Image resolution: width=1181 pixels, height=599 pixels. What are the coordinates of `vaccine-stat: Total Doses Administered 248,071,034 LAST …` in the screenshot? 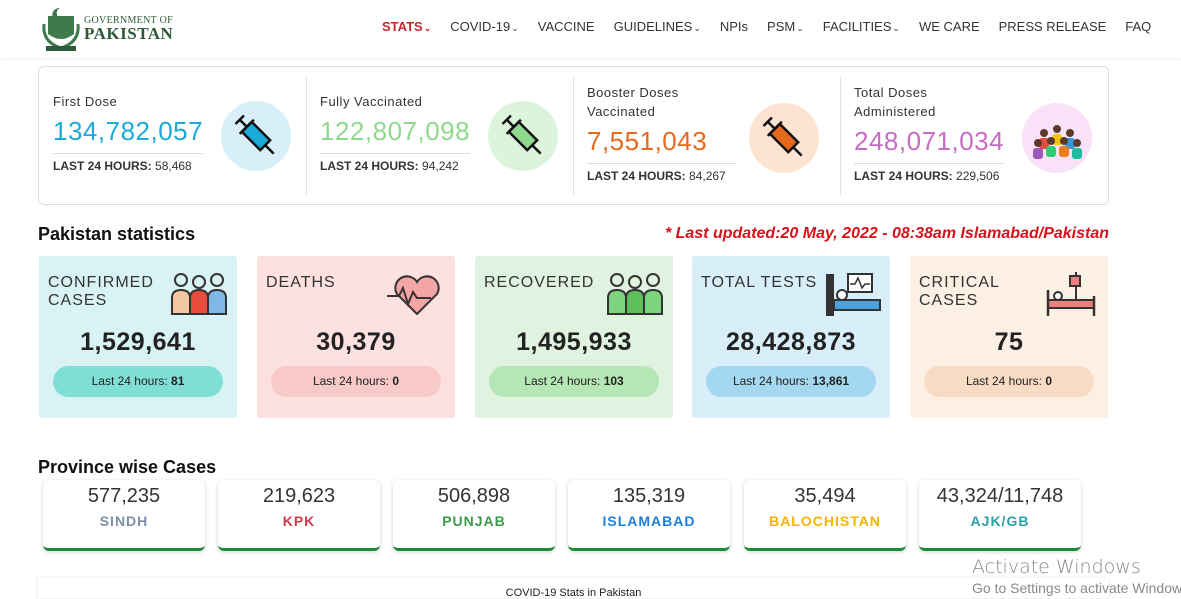 It's located at (973, 135).